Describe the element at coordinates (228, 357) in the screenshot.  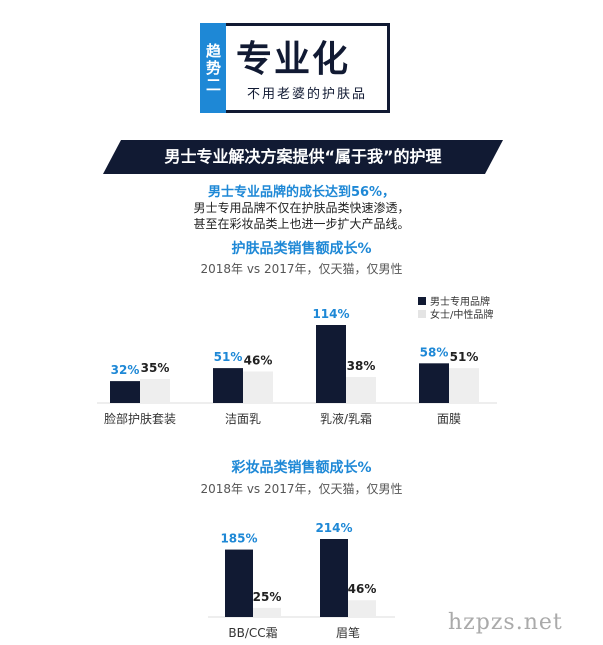
I see `chart1-label-men-1: 51%` at that location.